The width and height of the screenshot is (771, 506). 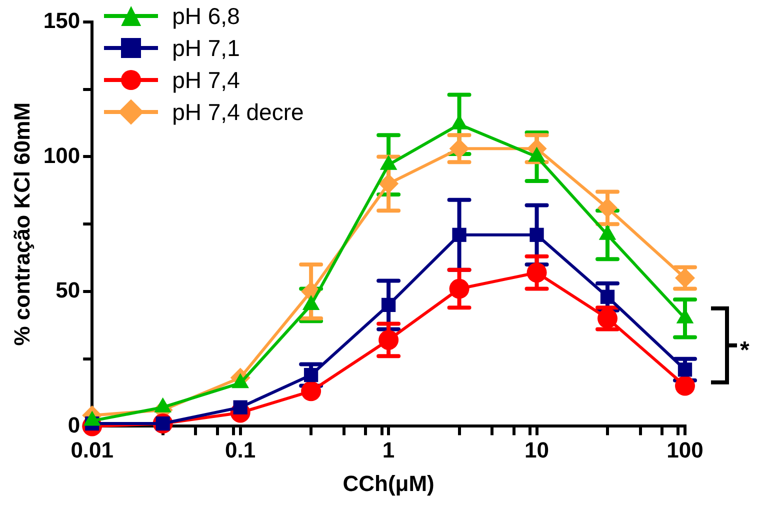 I want to click on x-axis-title: CCh(μM), so click(x=388, y=483).